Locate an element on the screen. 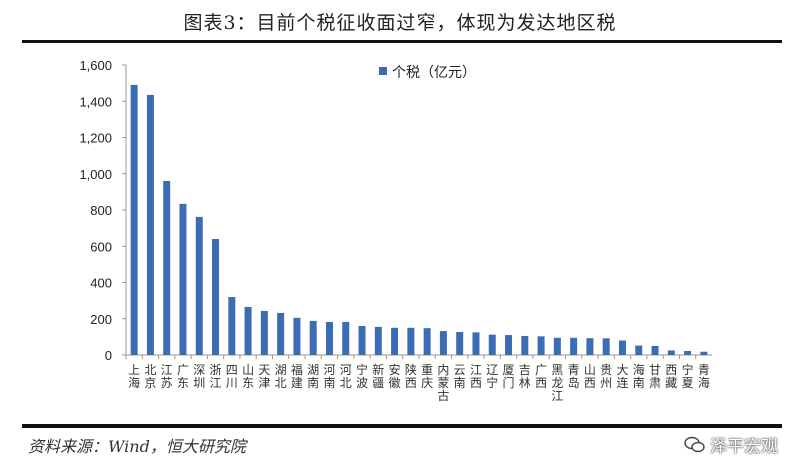 Image resolution: width=800 pixels, height=468 pixels. x-tick-label: 上 is located at coordinates (134, 370).